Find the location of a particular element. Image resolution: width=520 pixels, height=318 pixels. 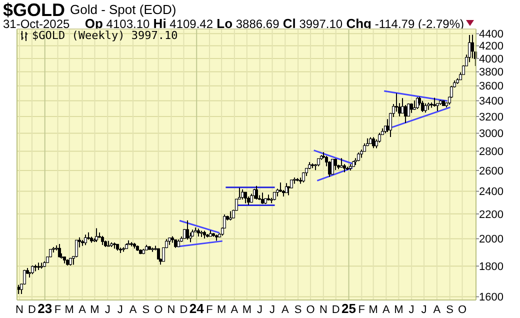

y-tick-label: 3000 is located at coordinates (491, 134).